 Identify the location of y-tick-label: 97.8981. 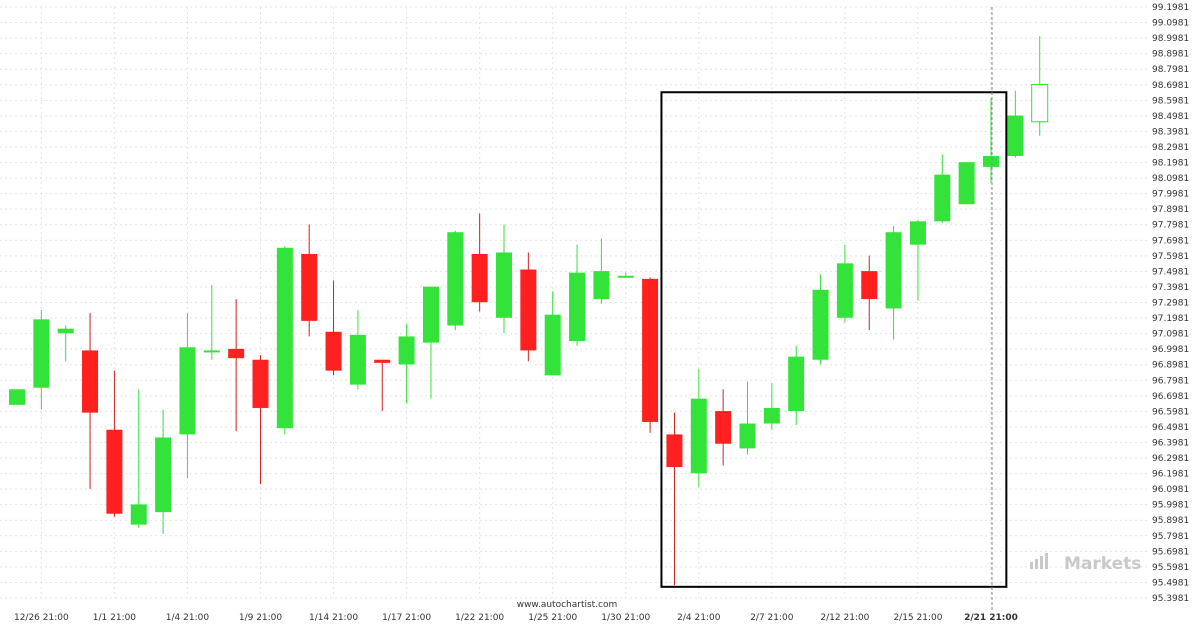
(1170, 210).